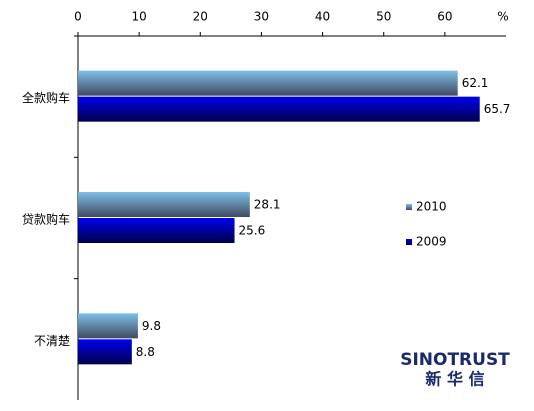 The image size is (534, 411). Describe the element at coordinates (46, 219) in the screenshot. I see `y-tick-label: 贷款购车` at that location.